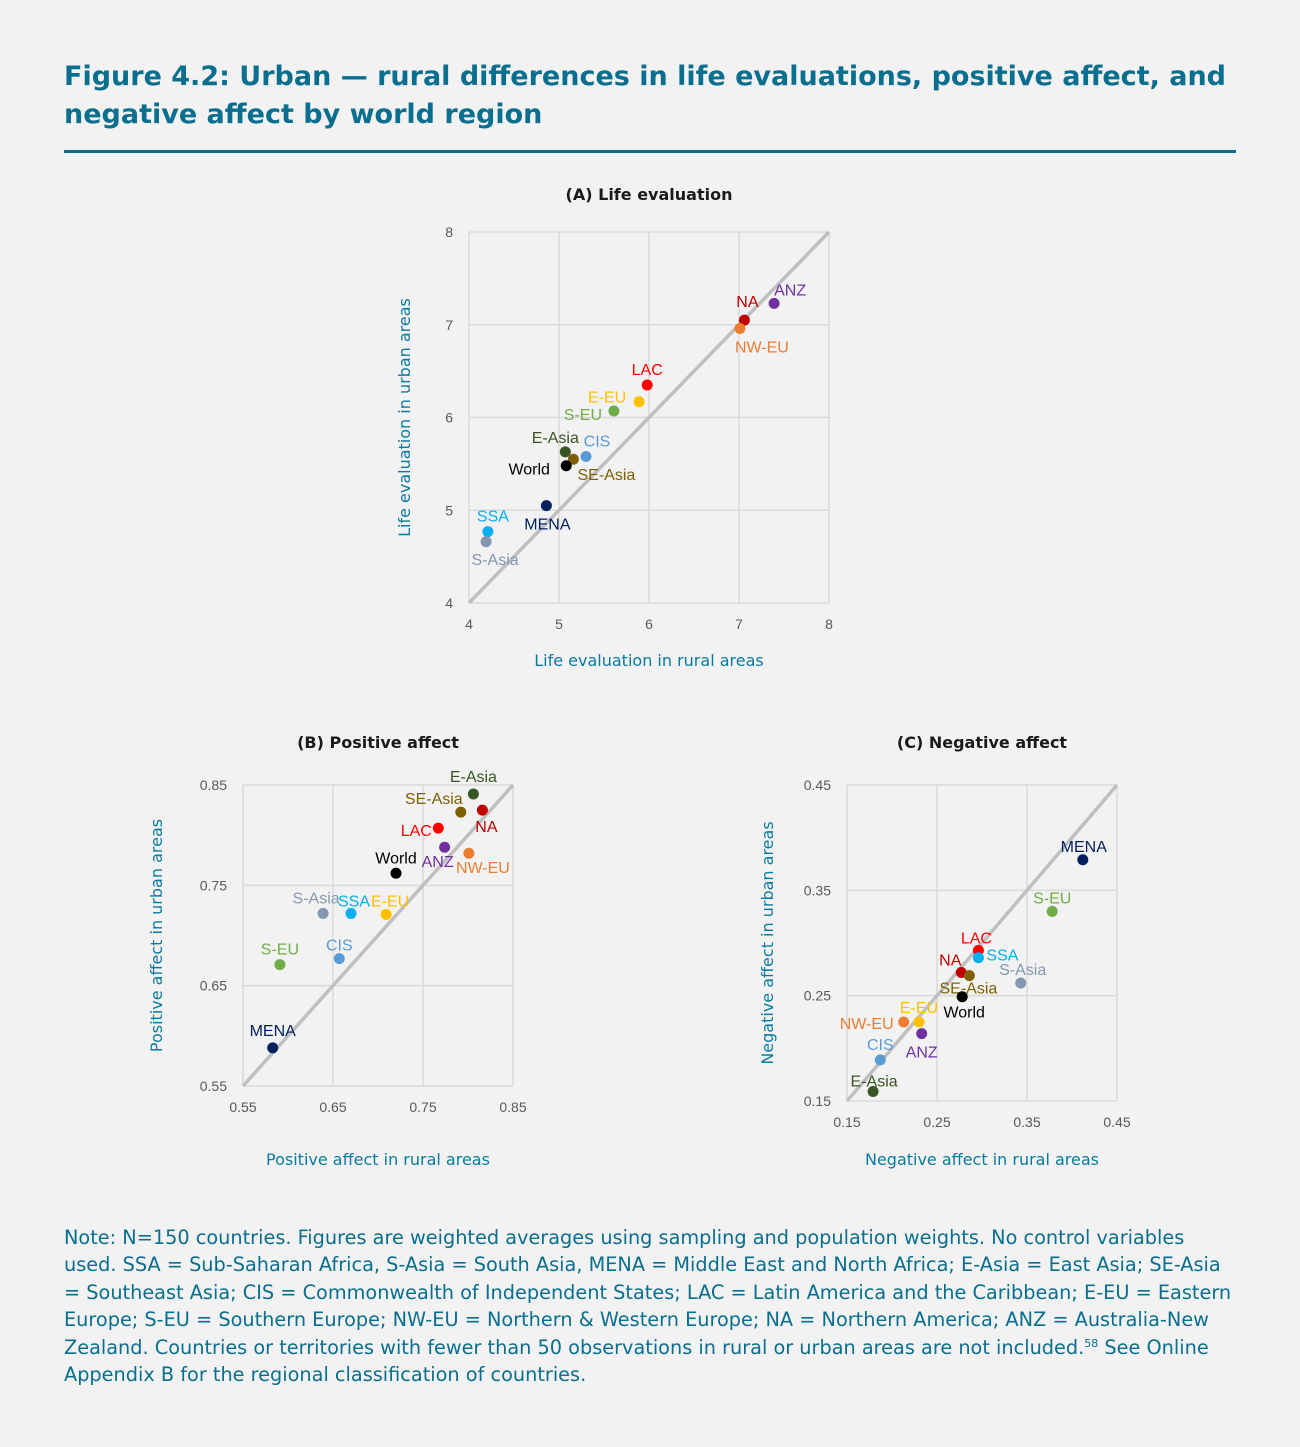 The image size is (1300, 1447). I want to click on x-tick-label: 0.65, so click(332, 1107).